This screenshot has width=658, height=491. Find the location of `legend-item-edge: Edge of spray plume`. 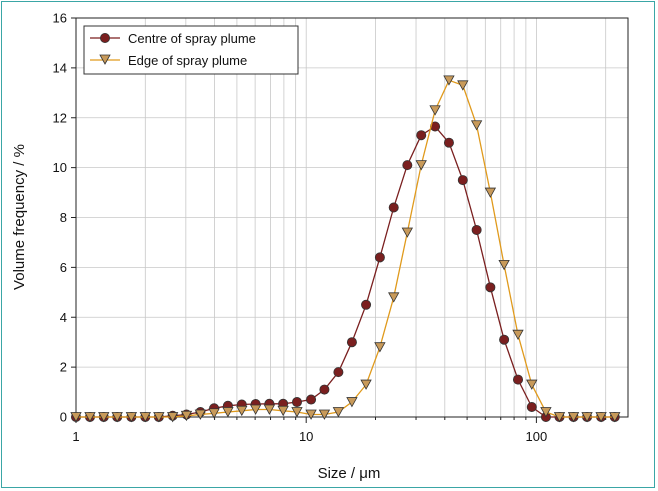

legend-item-edge: Edge of spray plume is located at coordinates (168, 60).